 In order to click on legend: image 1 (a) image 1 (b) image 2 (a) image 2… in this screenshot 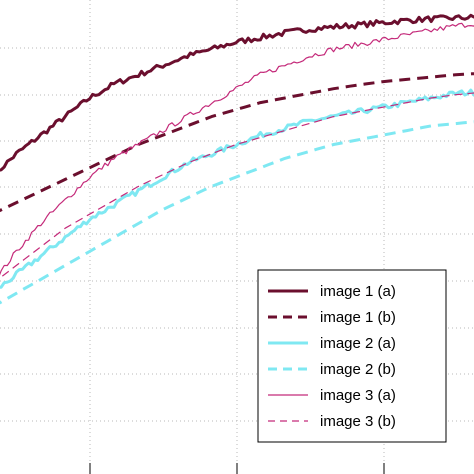, I will do `click(352, 356)`.